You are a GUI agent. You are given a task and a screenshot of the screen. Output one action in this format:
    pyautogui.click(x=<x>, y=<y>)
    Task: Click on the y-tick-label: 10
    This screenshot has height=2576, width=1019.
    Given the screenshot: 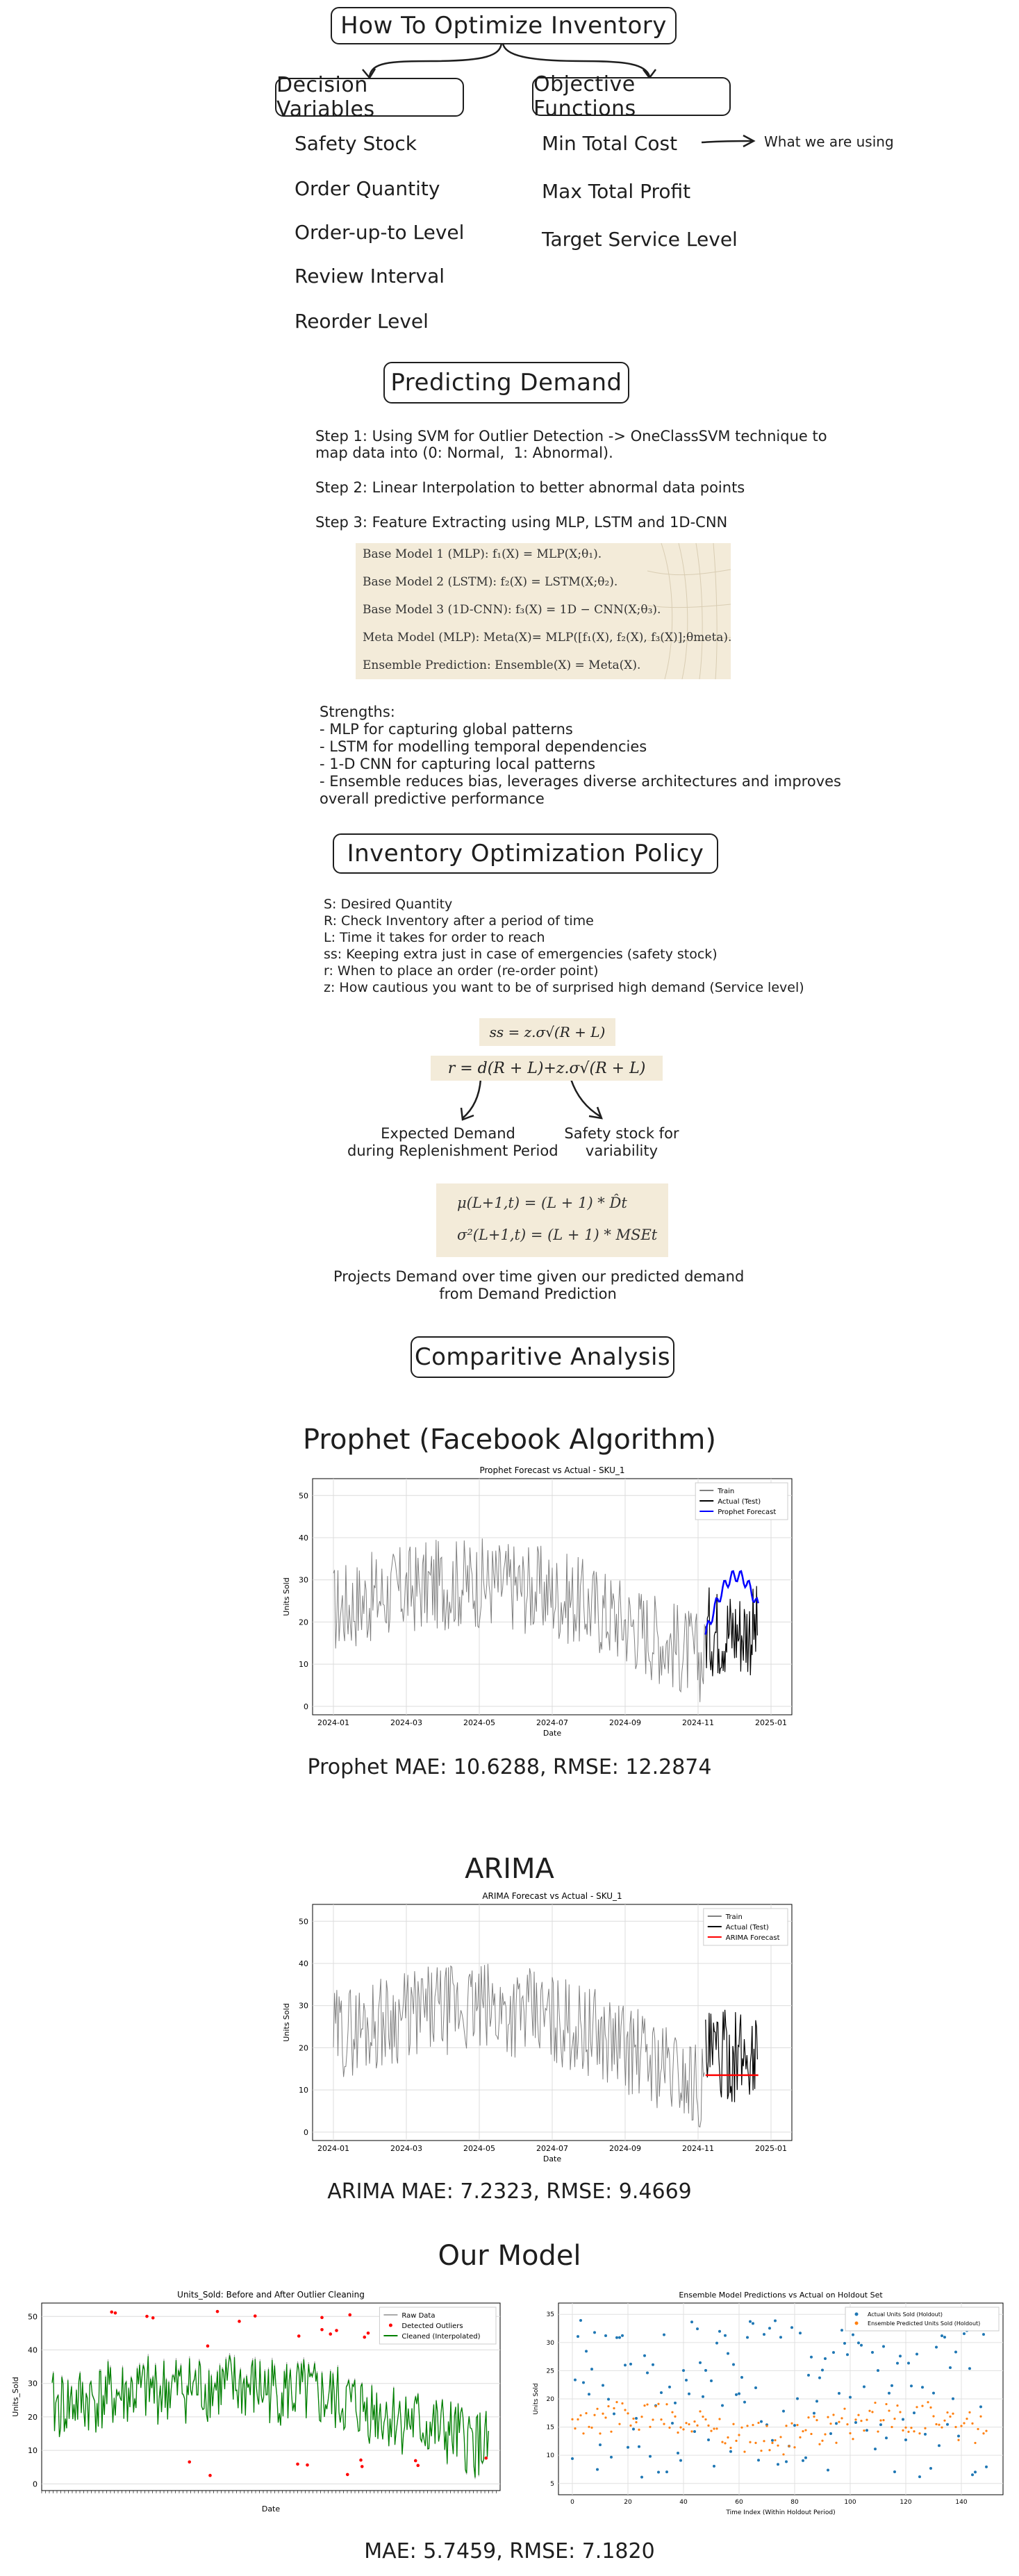 What is the action you would take?
    pyautogui.click(x=303, y=2090)
    